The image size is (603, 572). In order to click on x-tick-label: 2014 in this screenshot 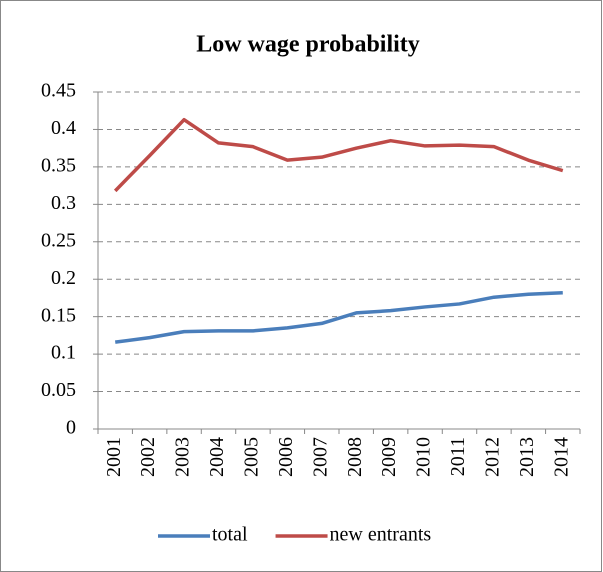, I will do `click(561, 457)`.